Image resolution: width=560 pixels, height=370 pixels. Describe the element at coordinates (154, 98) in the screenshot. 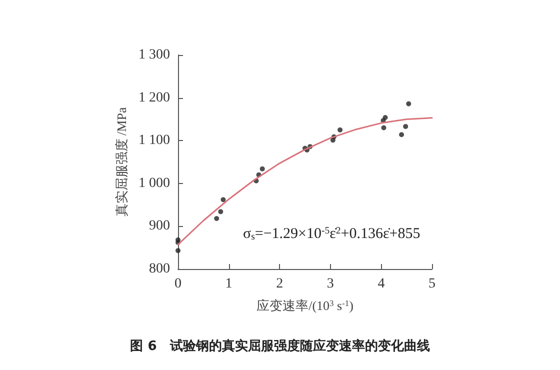

I see `y-tick-label: 1 200` at that location.